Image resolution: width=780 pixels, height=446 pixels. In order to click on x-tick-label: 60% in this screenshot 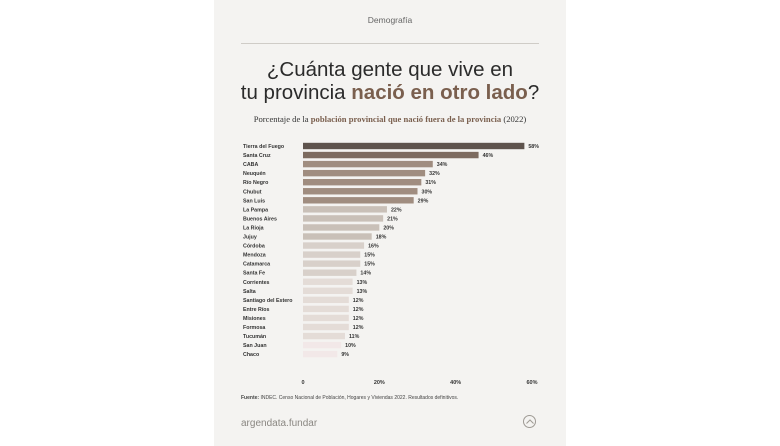, I will do `click(531, 383)`.